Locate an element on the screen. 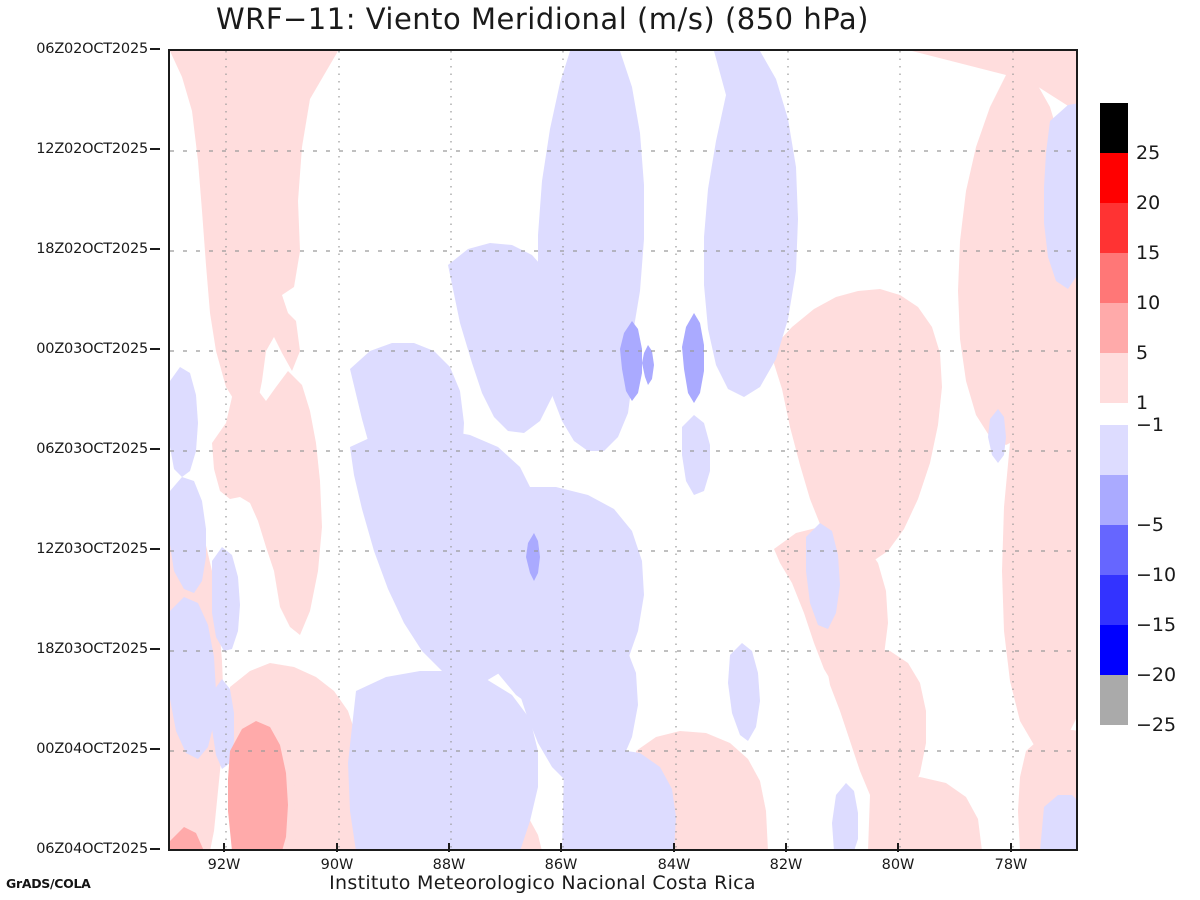 This screenshot has width=1200, height=900. colorbar-gap is located at coordinates (1114, 414).